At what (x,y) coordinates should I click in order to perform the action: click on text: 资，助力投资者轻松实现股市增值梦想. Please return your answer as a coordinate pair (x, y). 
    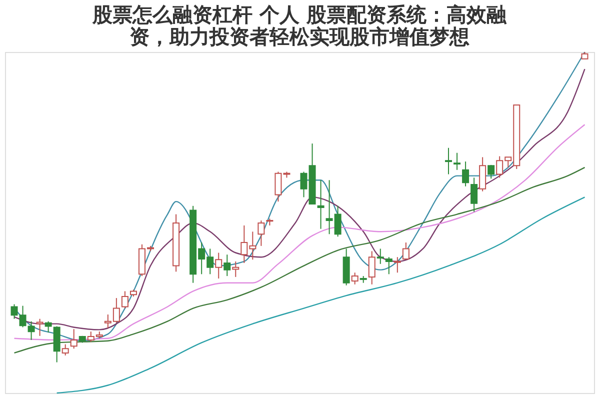
    Looking at the image, I should click on (300, 36).